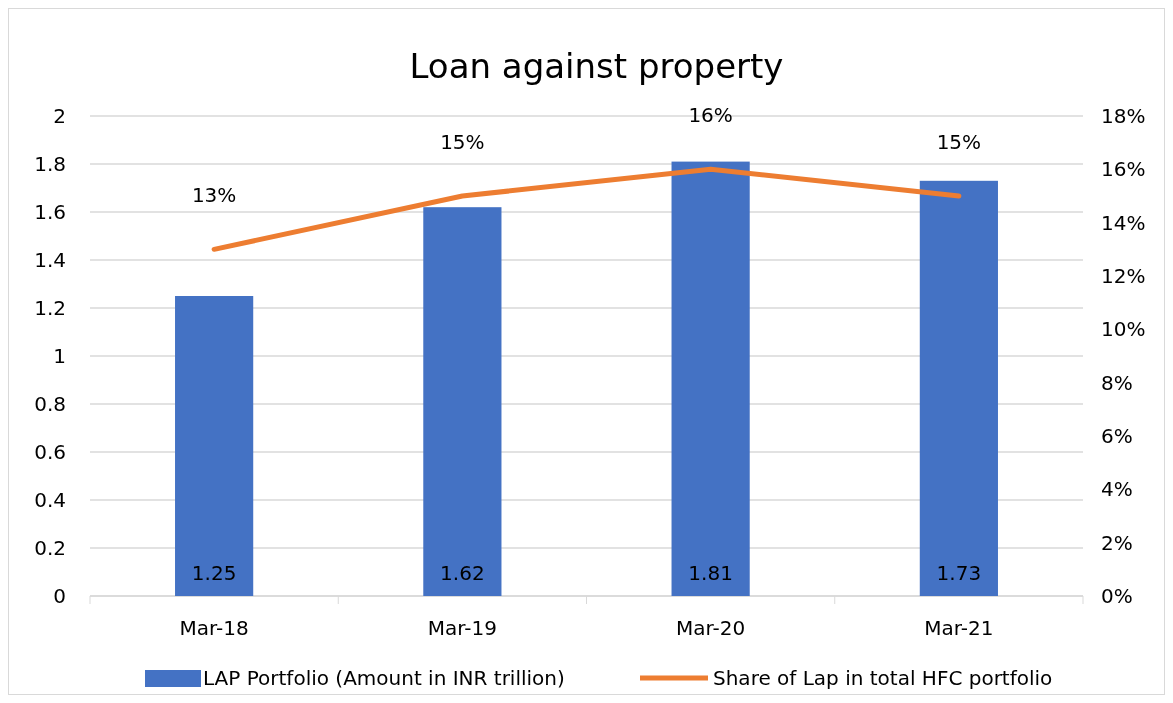 The height and width of the screenshot is (703, 1173). Describe the element at coordinates (50, 404) in the screenshot. I see `y-tick-label: 0.8` at that location.